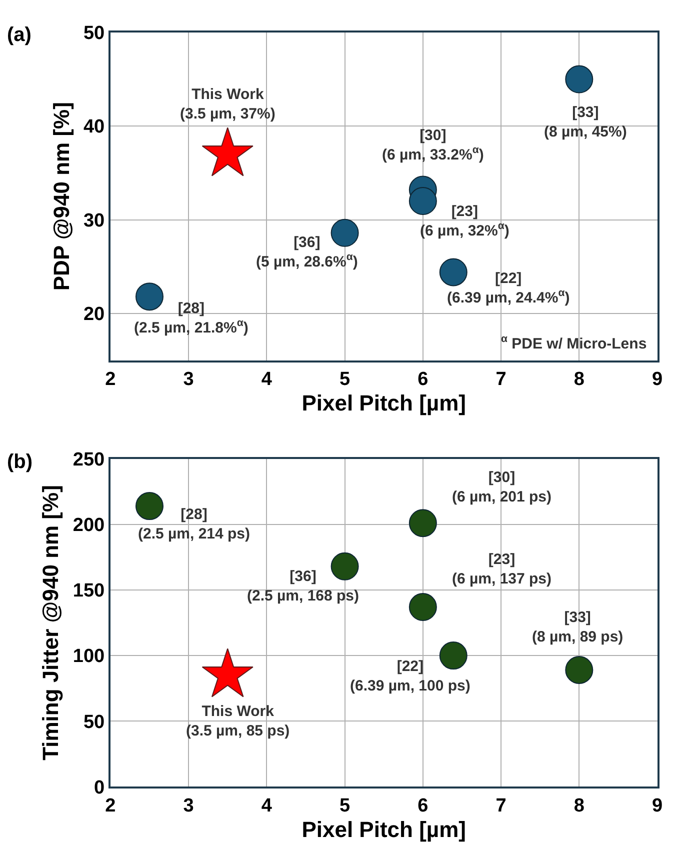 This screenshot has width=681, height=867. Describe the element at coordinates (307, 252) in the screenshot. I see `annotation: [36] (5 µm, 28.6%$^{α}$)` at that location.